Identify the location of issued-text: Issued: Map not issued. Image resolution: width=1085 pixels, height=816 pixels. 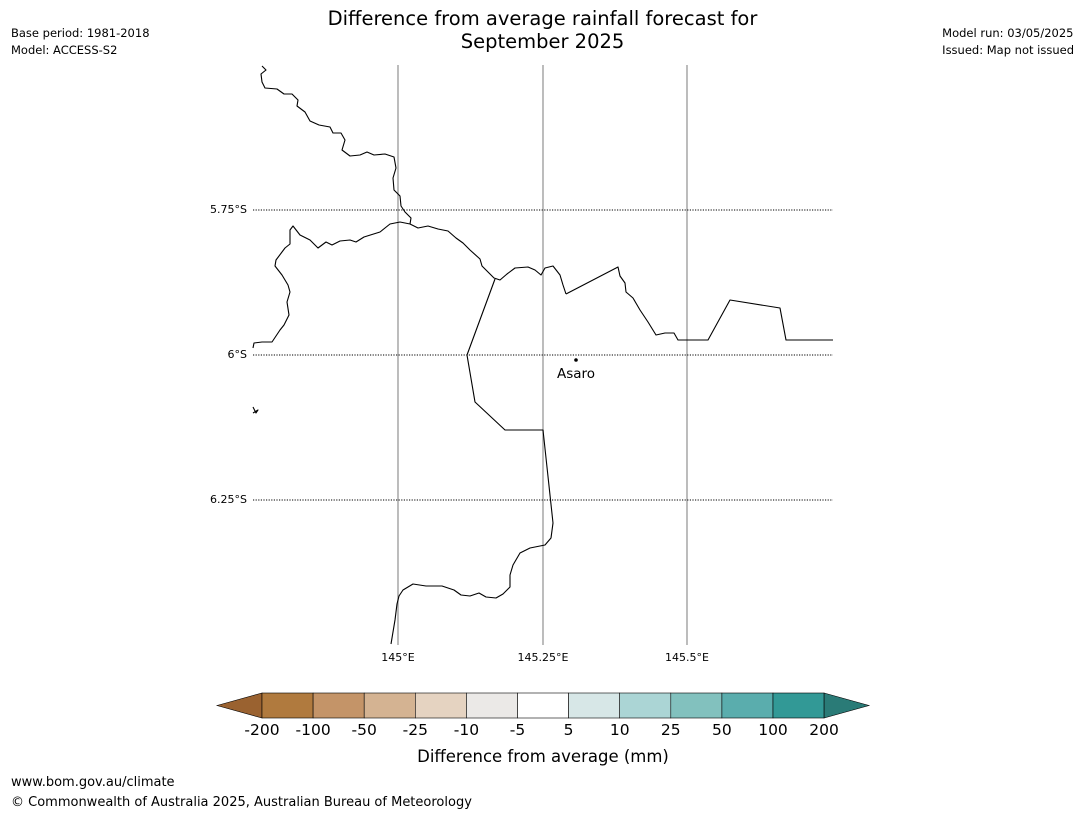
(1008, 50).